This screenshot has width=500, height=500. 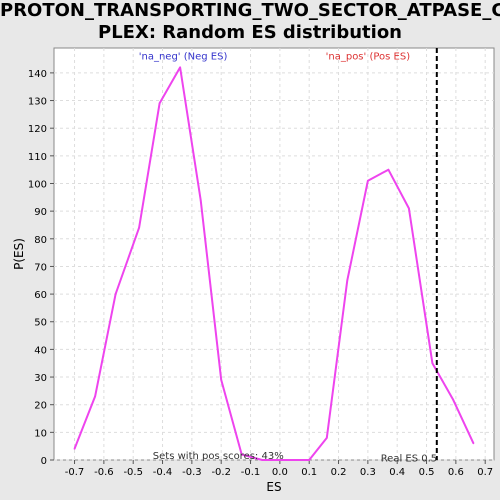 I want to click on x-tick-label: -0.7, so click(x=75, y=472).